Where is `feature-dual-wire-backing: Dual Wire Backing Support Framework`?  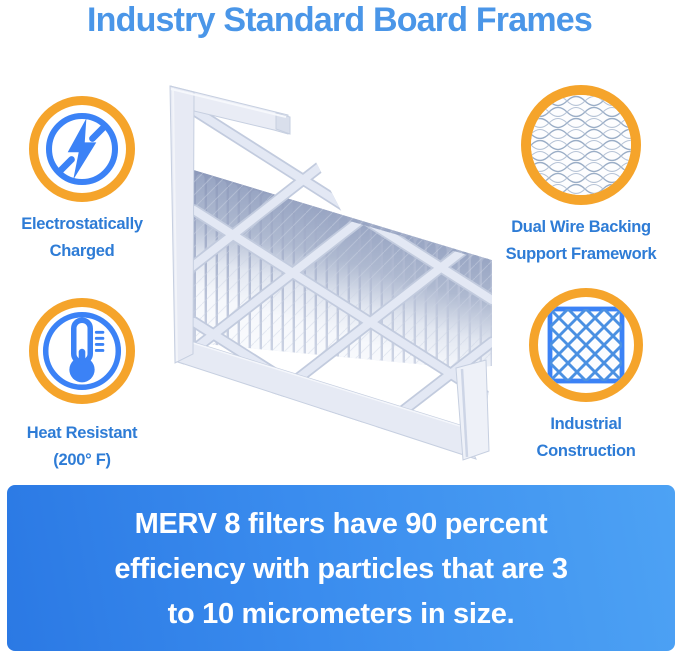
feature-dual-wire-backing: Dual Wire Backing Support Framework is located at coordinates (581, 176).